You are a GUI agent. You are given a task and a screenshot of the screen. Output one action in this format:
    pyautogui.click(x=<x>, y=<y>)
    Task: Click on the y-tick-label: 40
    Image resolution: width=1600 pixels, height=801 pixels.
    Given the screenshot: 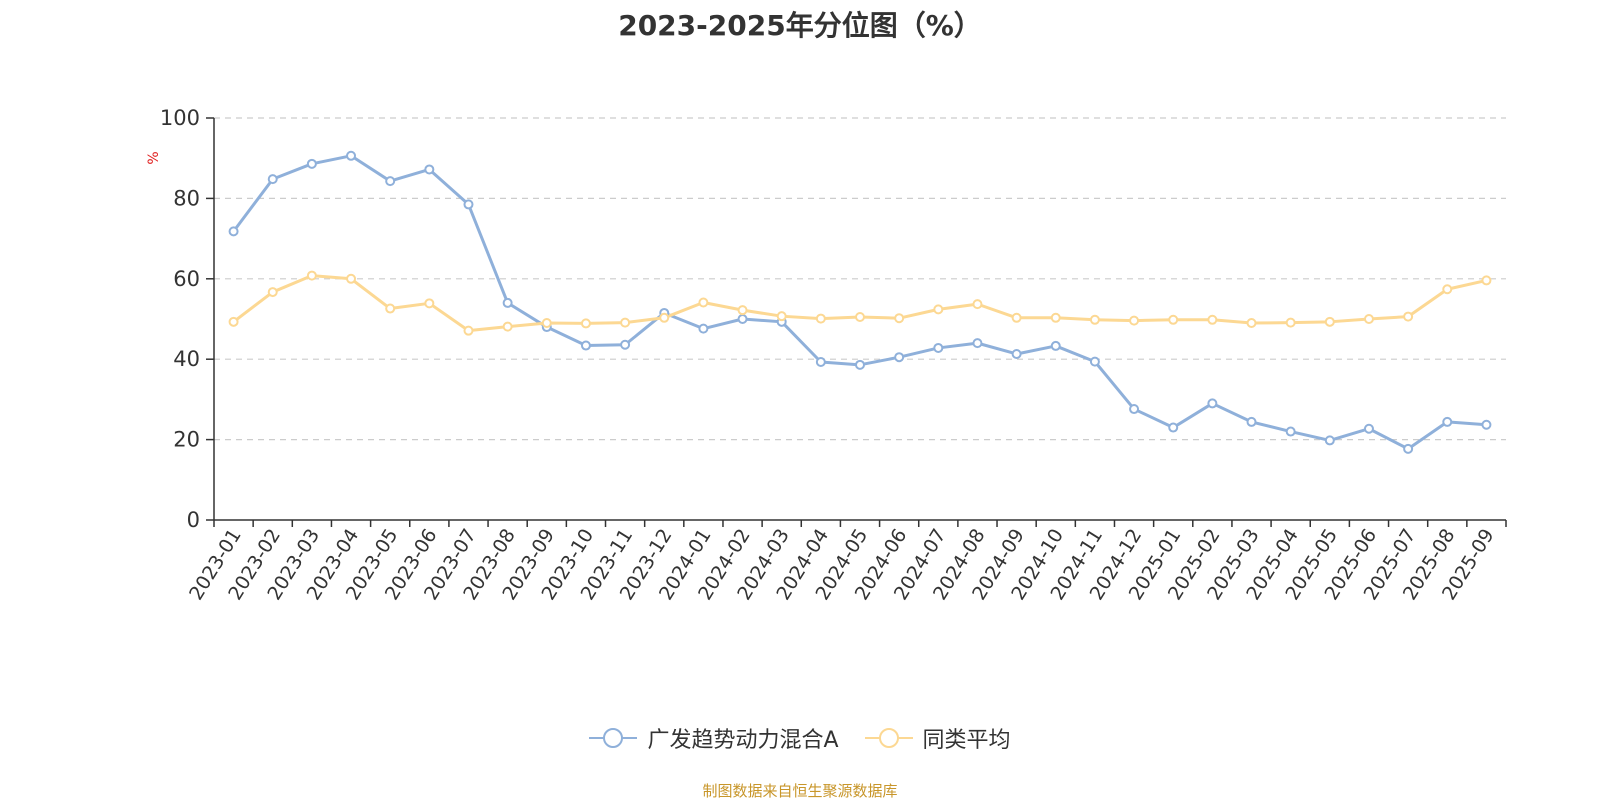 What is the action you would take?
    pyautogui.click(x=186, y=359)
    